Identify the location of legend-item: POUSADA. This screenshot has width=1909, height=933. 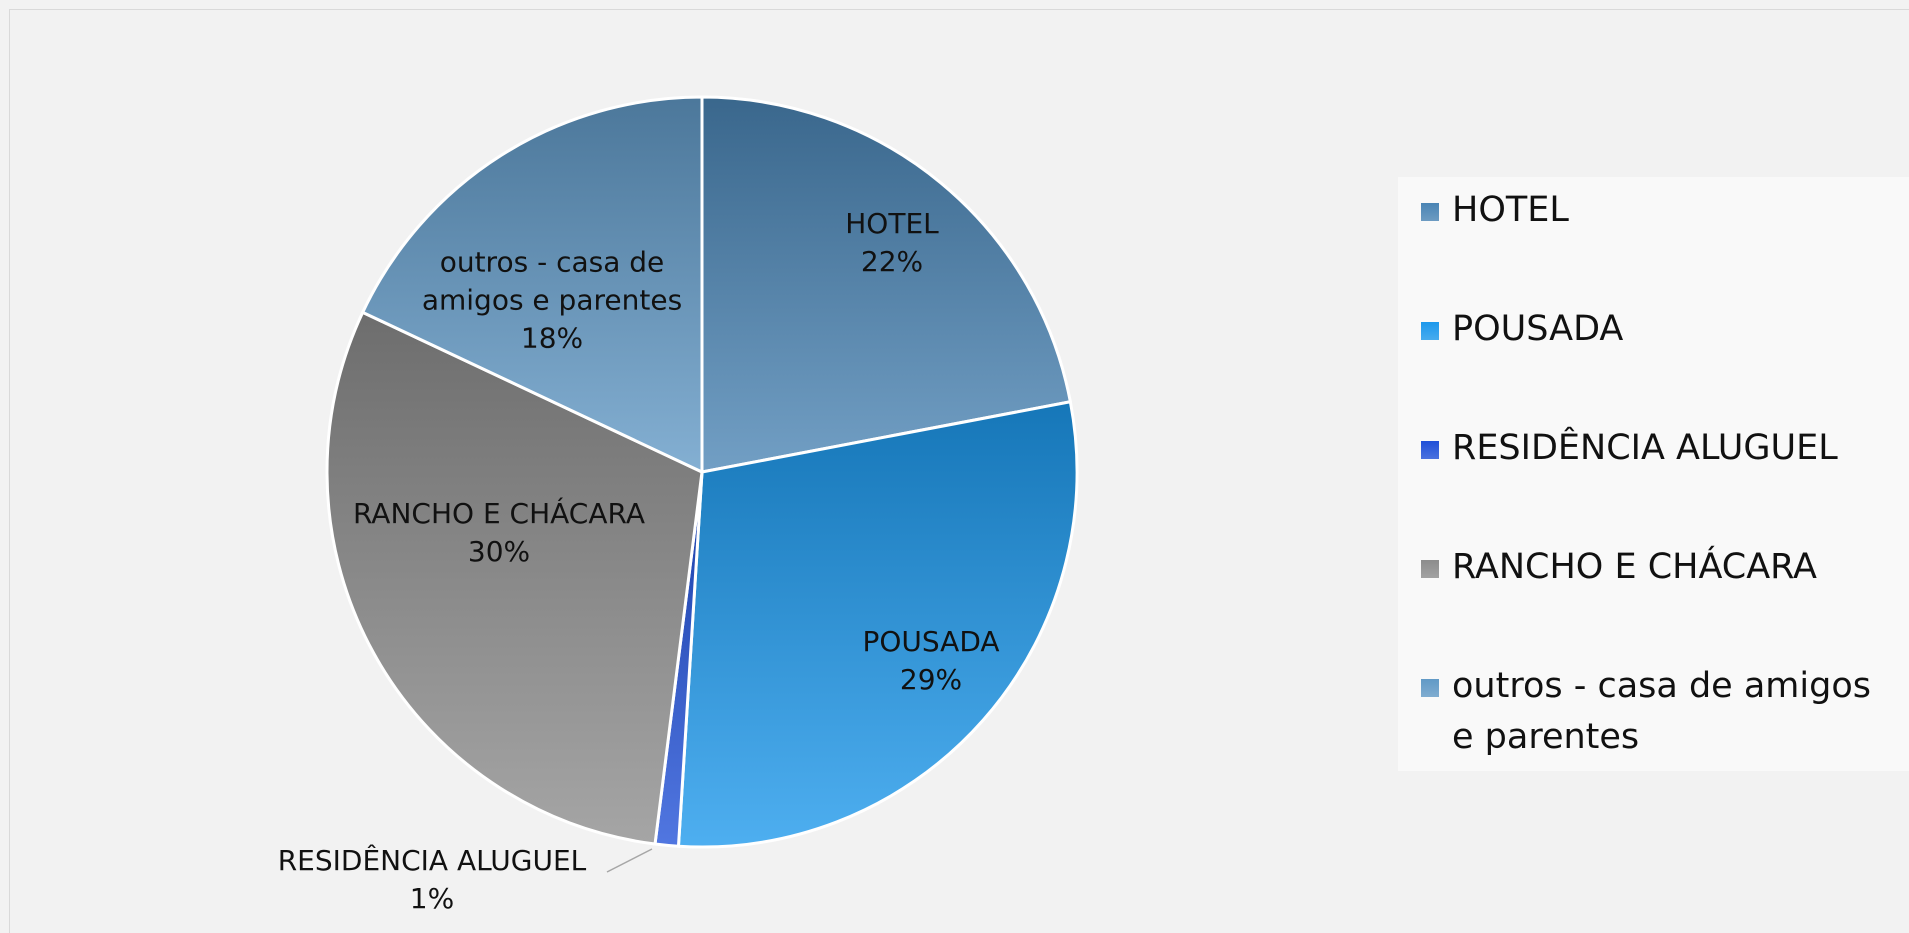
(1653, 329).